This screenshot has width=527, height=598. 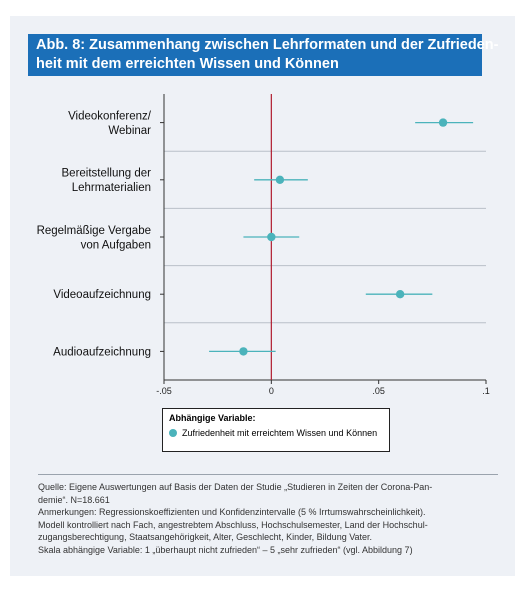 What do you see at coordinates (164, 391) in the screenshot?
I see `x-tick-label: -.05` at bounding box center [164, 391].